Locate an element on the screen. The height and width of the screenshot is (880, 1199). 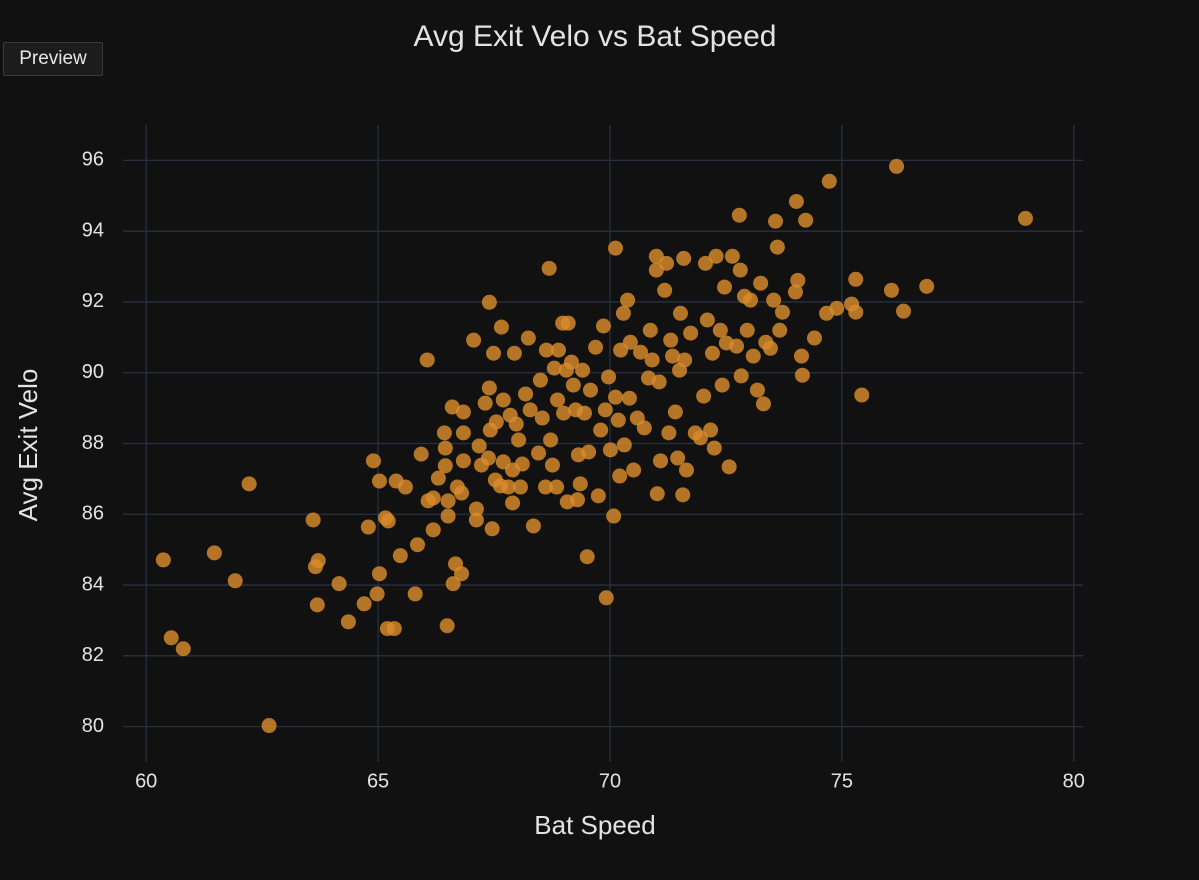
y-tick-label: 92 is located at coordinates (93, 301).